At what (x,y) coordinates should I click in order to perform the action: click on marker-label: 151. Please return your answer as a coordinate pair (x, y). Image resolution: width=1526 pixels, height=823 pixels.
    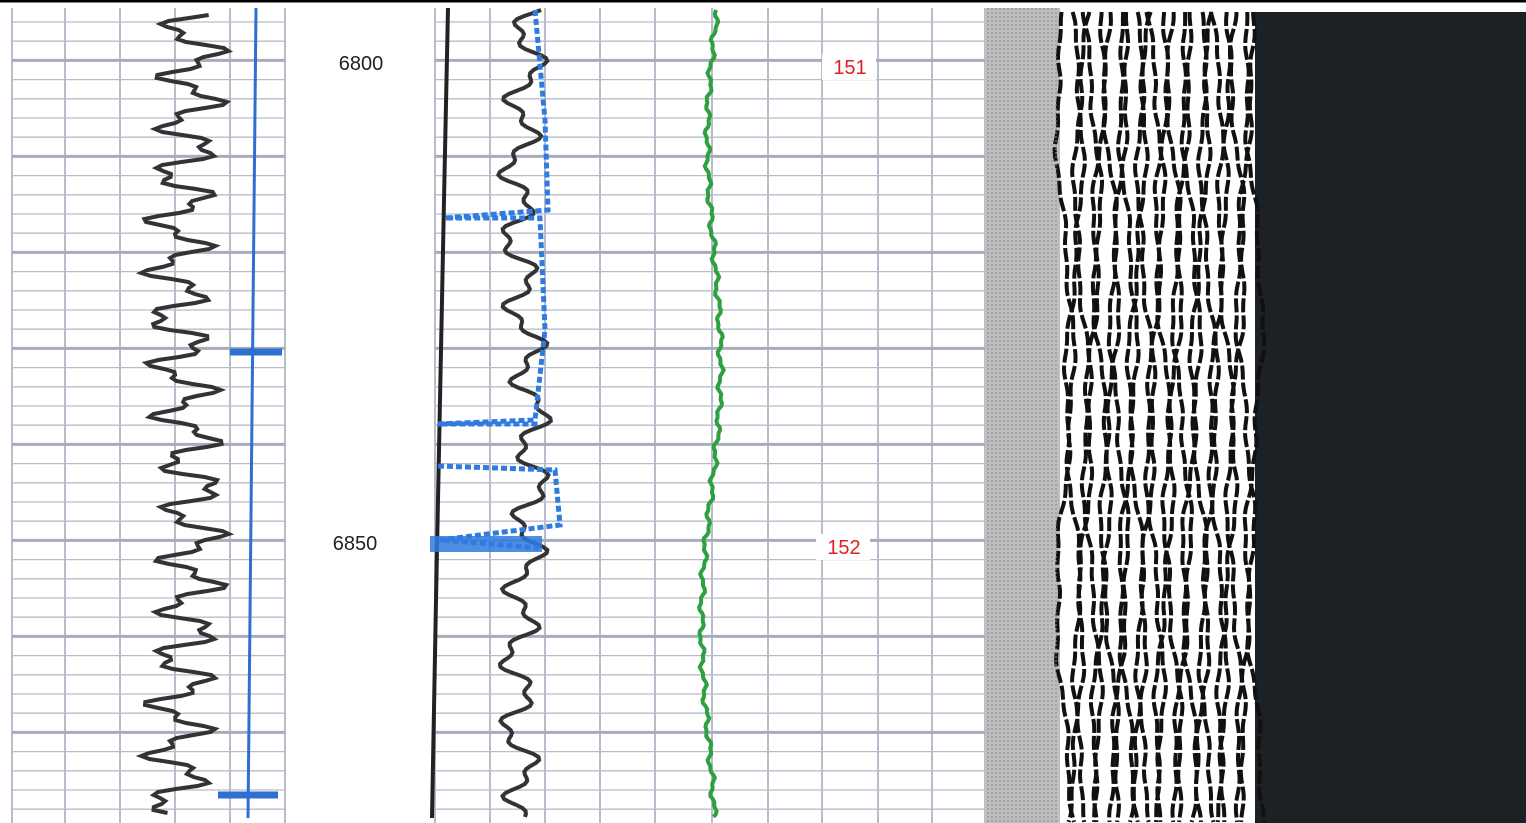
    Looking at the image, I should click on (849, 68).